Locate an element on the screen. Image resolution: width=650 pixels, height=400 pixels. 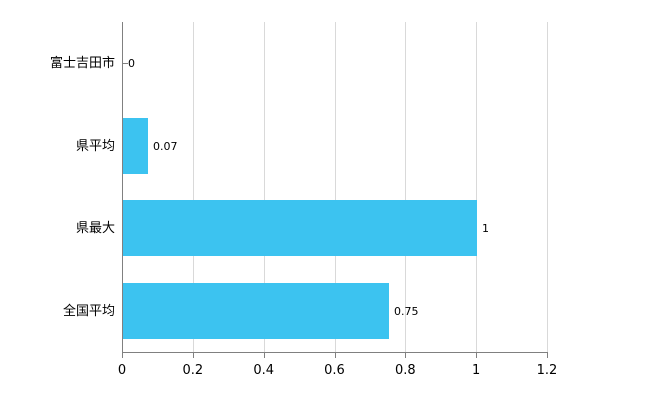
y-axis-line is located at coordinates (122, 187).